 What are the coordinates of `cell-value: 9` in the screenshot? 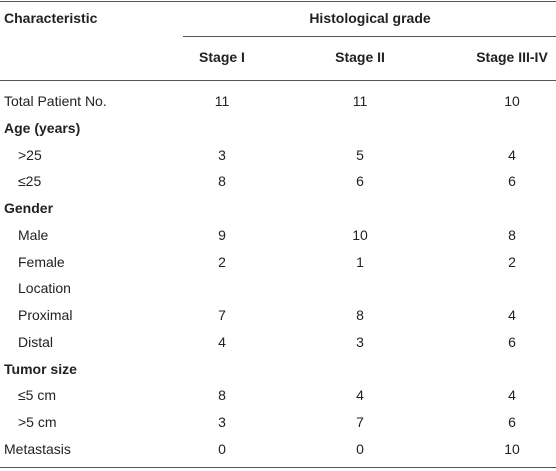 It's located at (222, 234).